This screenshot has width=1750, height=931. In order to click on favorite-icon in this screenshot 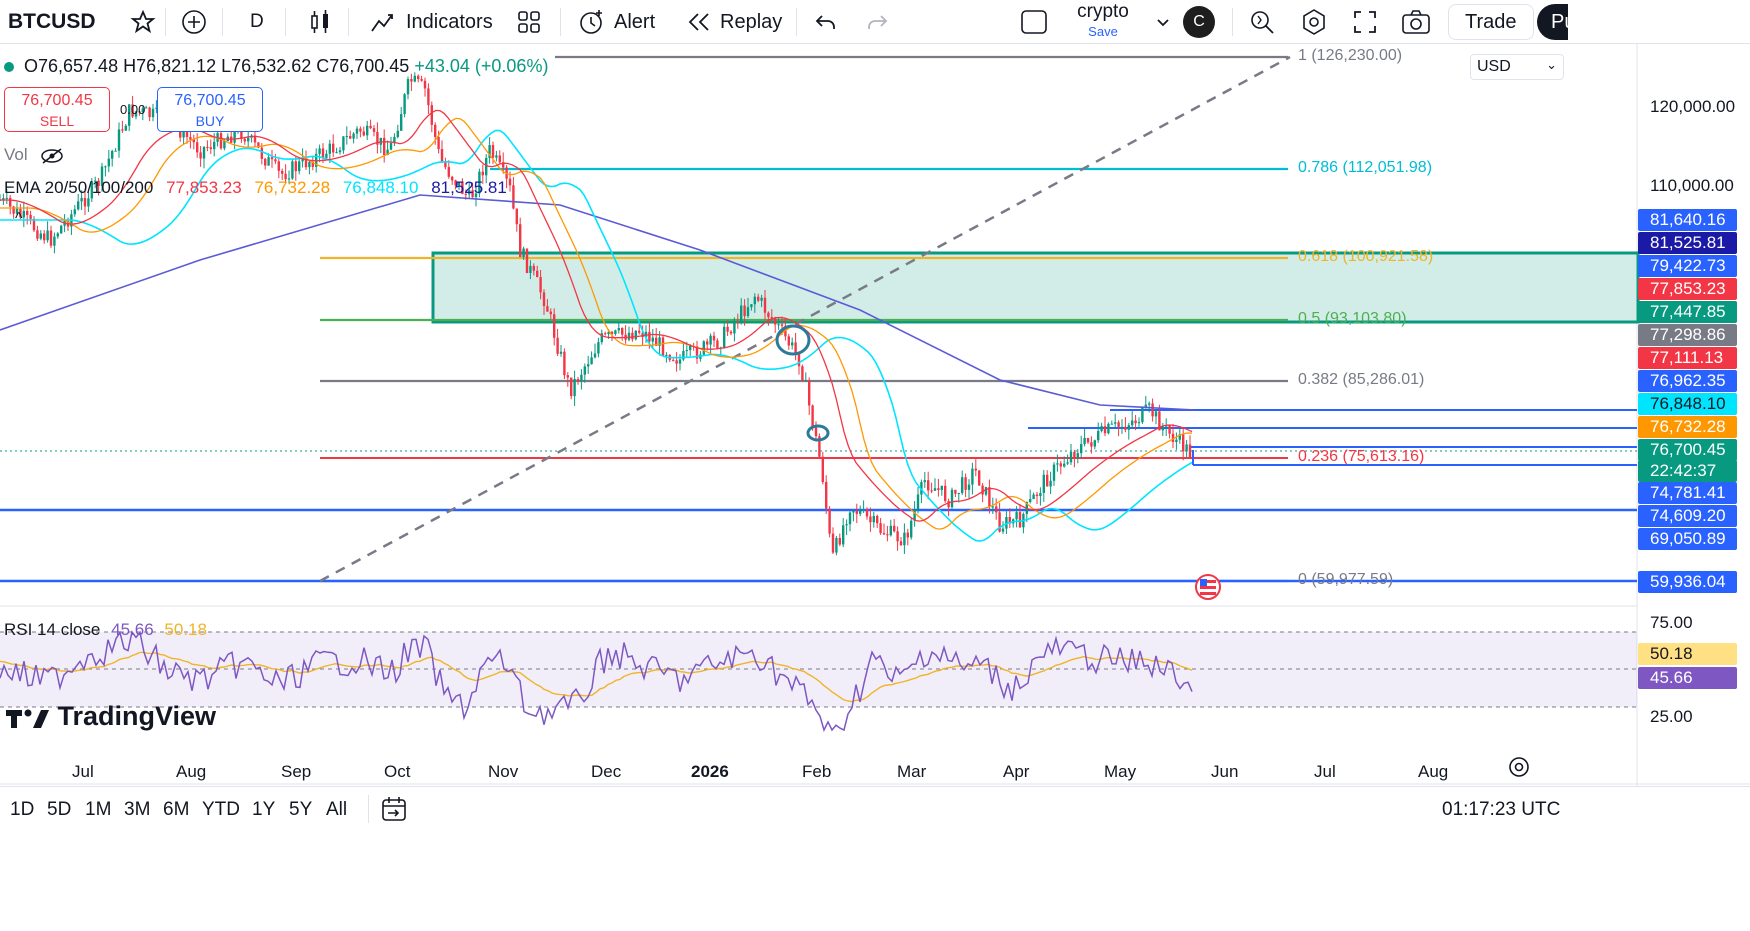, I will do `click(143, 22)`.